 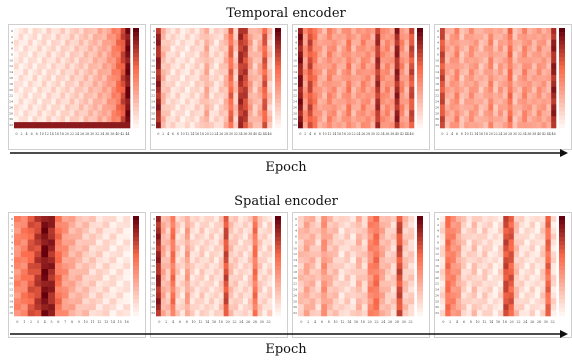 I want to click on y-tick-label: 12, so click(x=437, y=66).